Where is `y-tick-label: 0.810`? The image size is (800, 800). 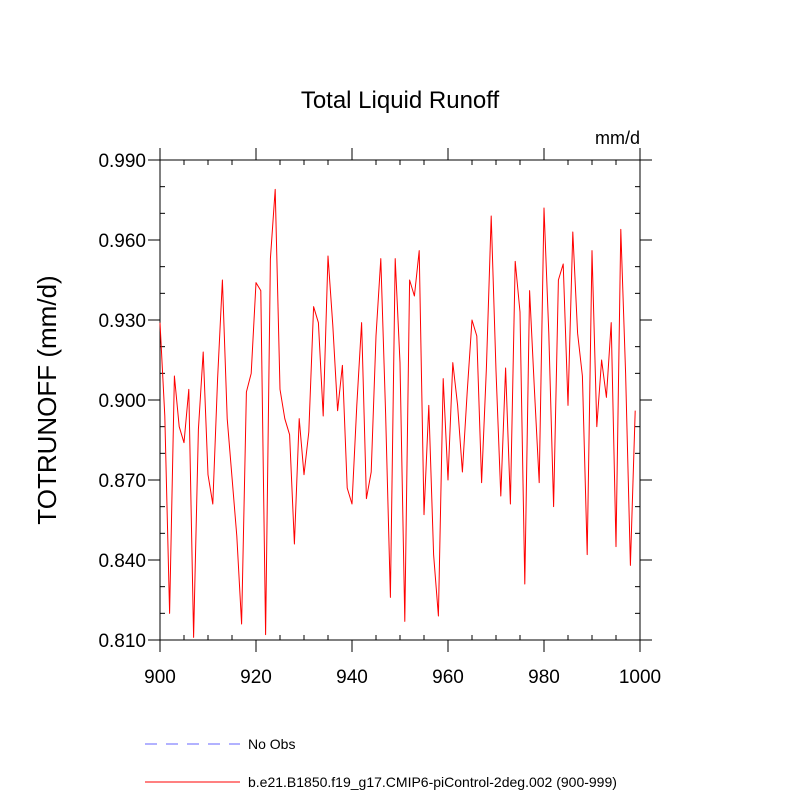 y-tick-label: 0.810 is located at coordinates (122, 641).